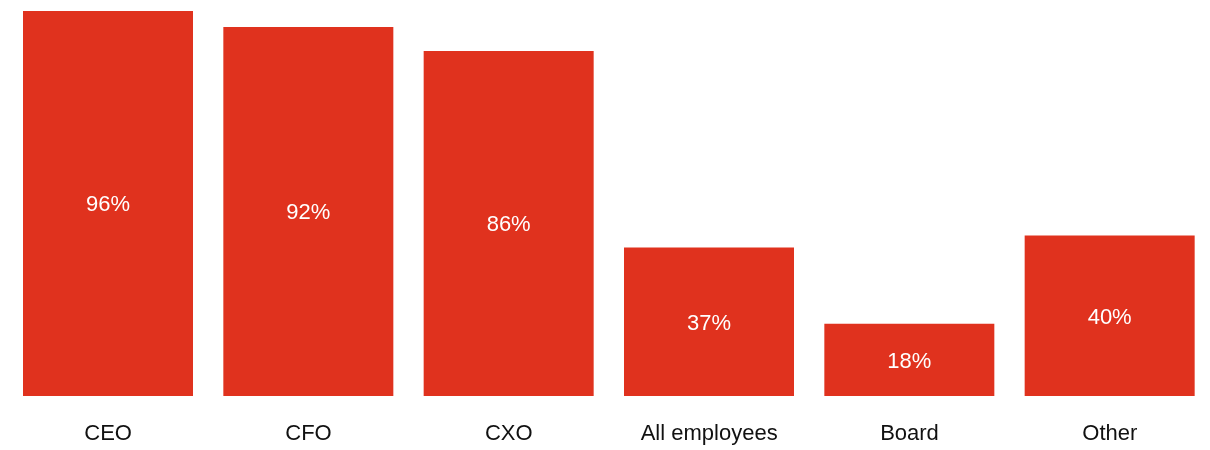 The image size is (1210, 450). I want to click on x-tick-label: Board, so click(909, 432).